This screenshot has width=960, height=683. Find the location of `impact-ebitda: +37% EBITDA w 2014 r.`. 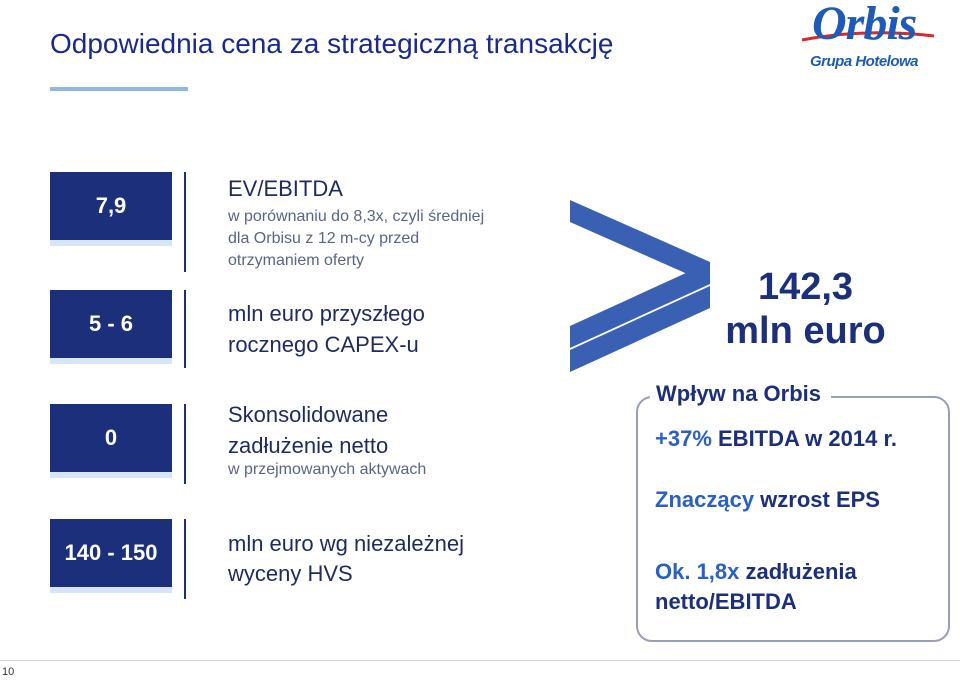

impact-ebitda: +37% EBITDA w 2014 r. is located at coordinates (776, 439).